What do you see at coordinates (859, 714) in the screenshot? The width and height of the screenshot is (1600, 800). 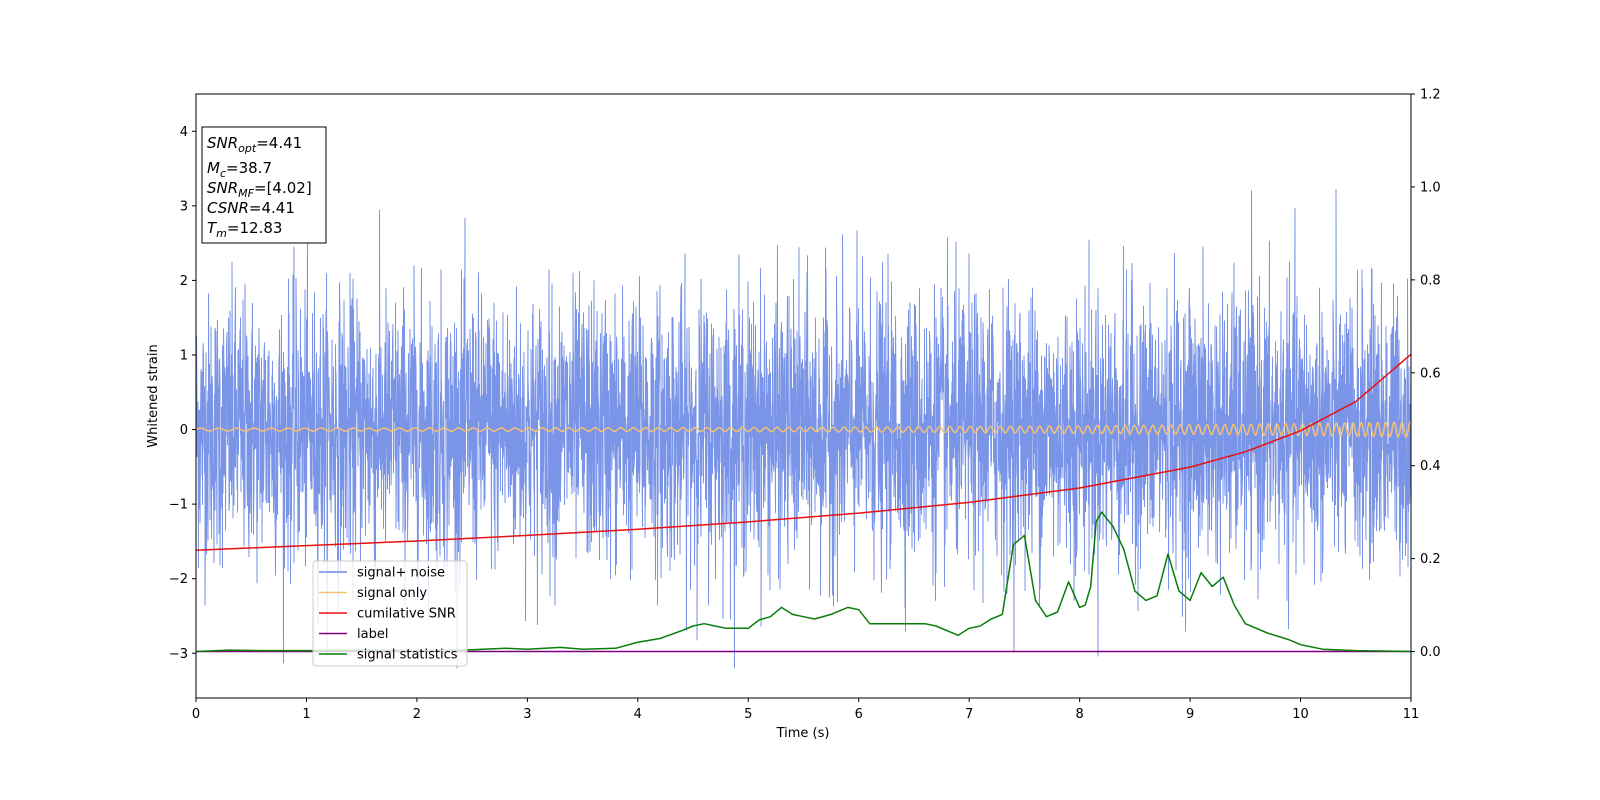 I see `x-tick-label: 6` at bounding box center [859, 714].